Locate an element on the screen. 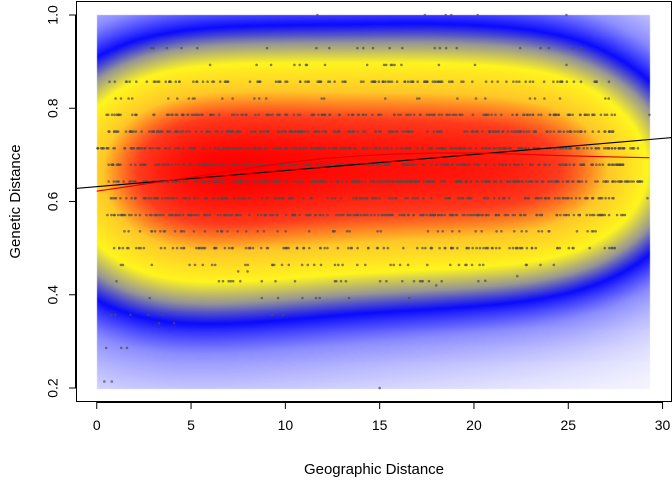 The width and height of the screenshot is (672, 480). y-tick-label: 1.0 is located at coordinates (53, 15).